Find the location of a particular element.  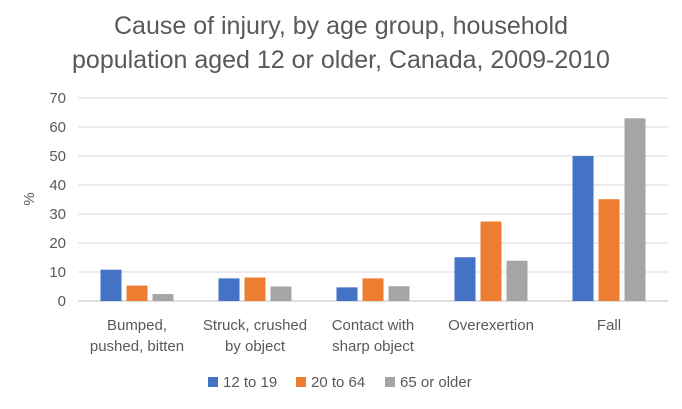

y-axis-label: % is located at coordinates (29, 198).